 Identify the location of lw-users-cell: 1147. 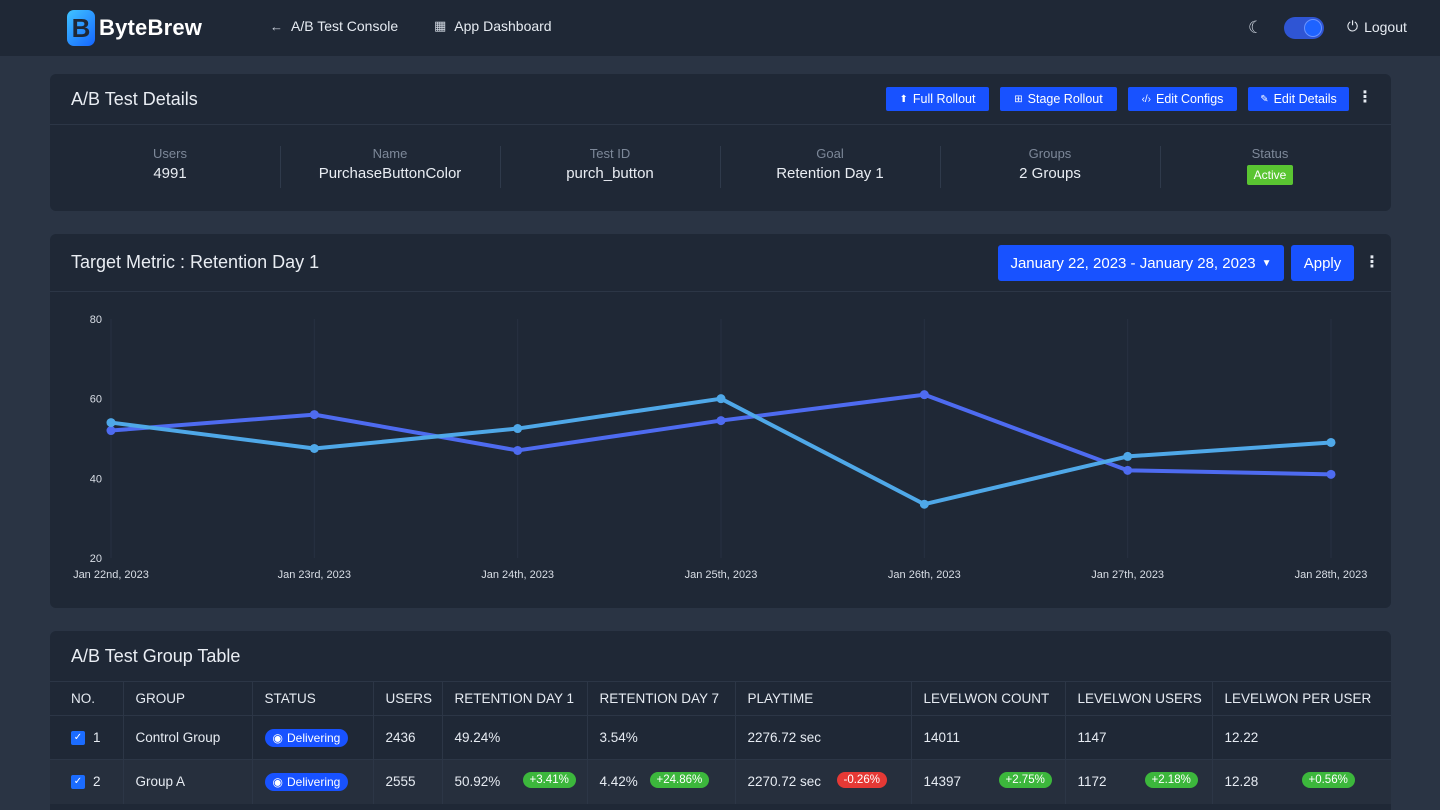
(1139, 737).